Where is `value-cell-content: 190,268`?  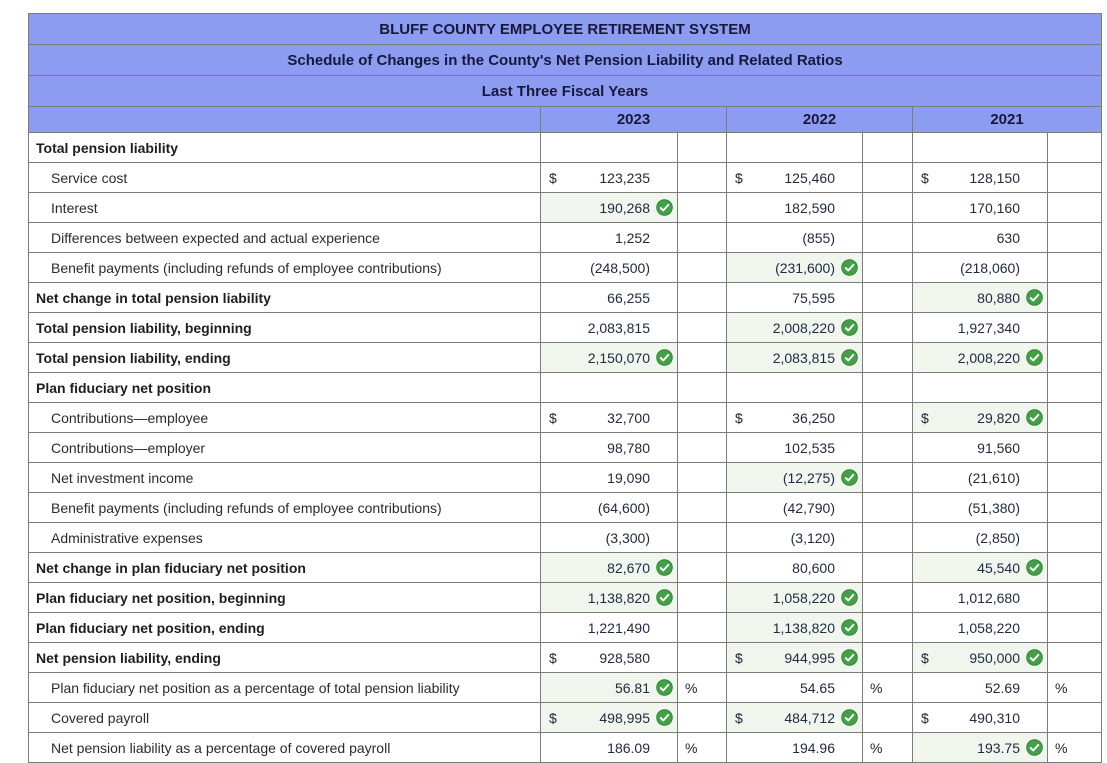 value-cell-content: 190,268 is located at coordinates (609, 207).